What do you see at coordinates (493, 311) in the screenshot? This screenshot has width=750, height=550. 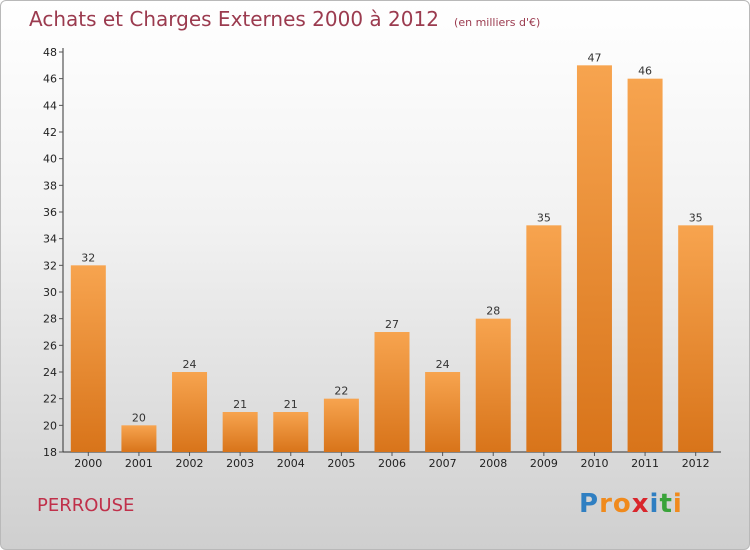 I see `data-label: 28` at bounding box center [493, 311].